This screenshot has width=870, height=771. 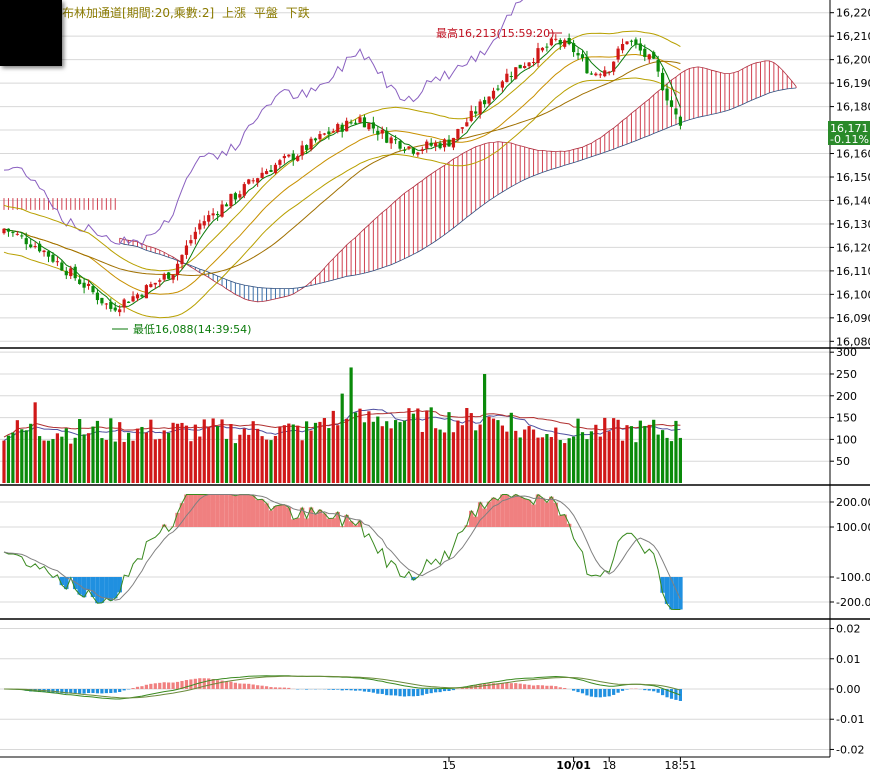 What do you see at coordinates (846, 418) in the screenshot?
I see `y-tick-label: 150` at bounding box center [846, 418].